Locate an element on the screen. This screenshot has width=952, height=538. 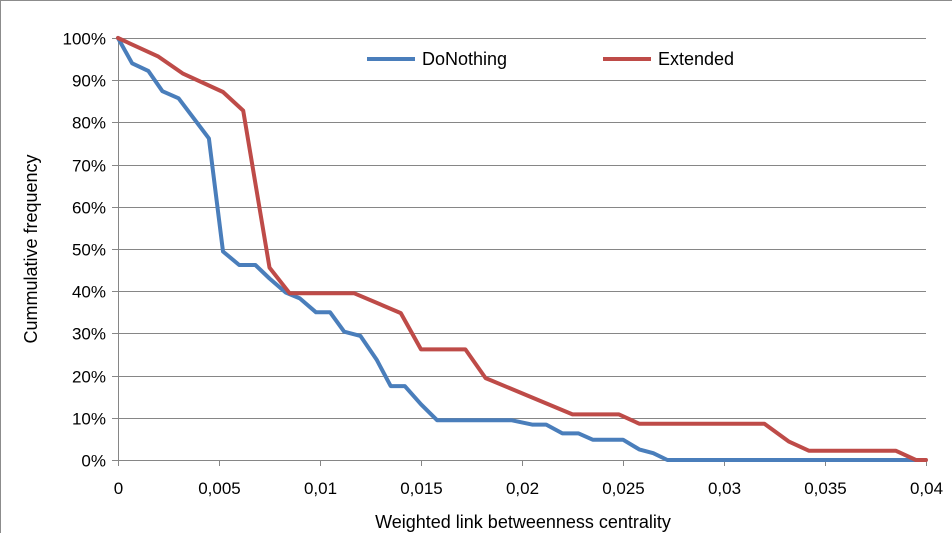
x-tick-label: 0 is located at coordinates (118, 488).